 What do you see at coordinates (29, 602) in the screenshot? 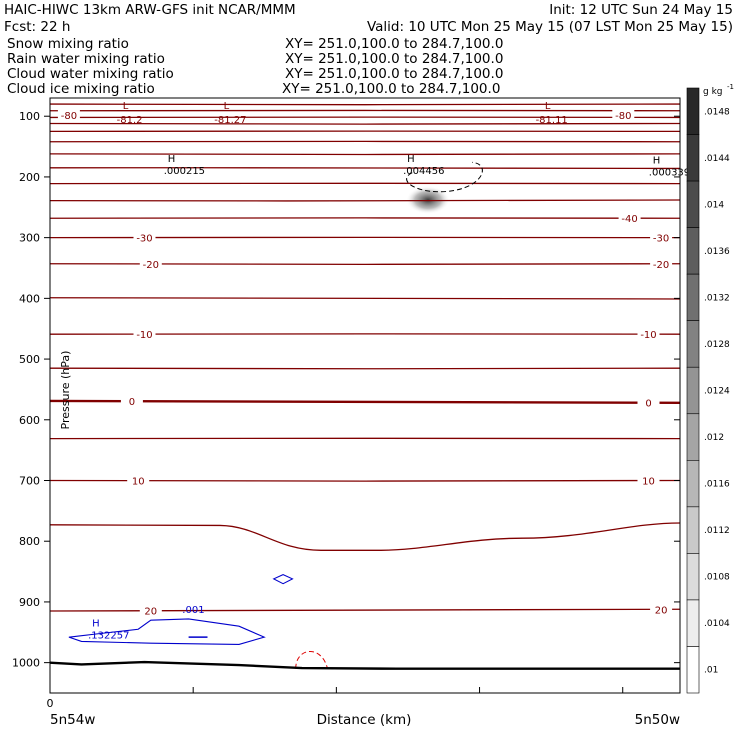
I see `y-tick-label: 900` at bounding box center [29, 602].